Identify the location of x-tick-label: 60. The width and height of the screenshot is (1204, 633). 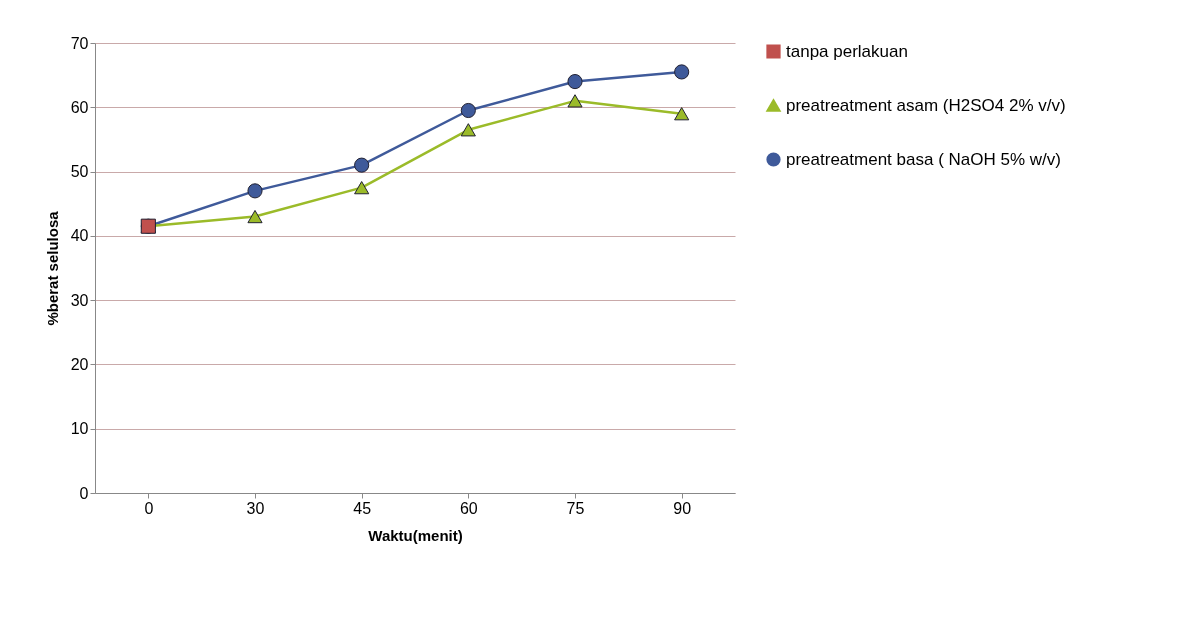
(468, 508).